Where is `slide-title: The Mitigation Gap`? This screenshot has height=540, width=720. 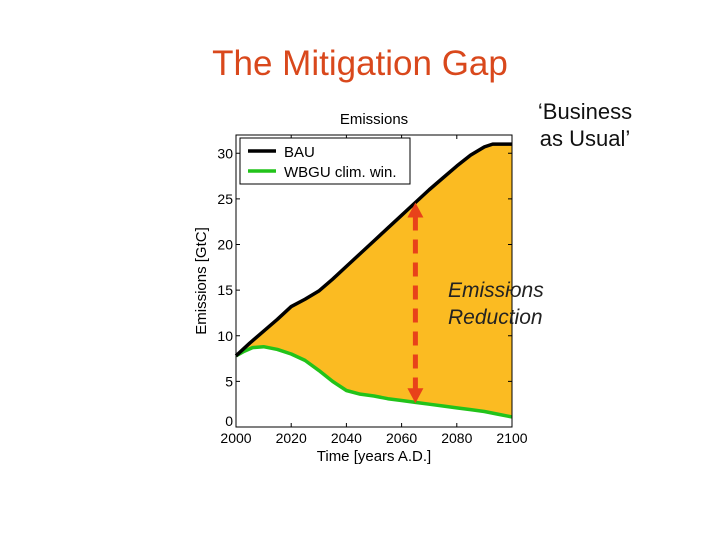 slide-title: The Mitigation Gap is located at coordinates (360, 64).